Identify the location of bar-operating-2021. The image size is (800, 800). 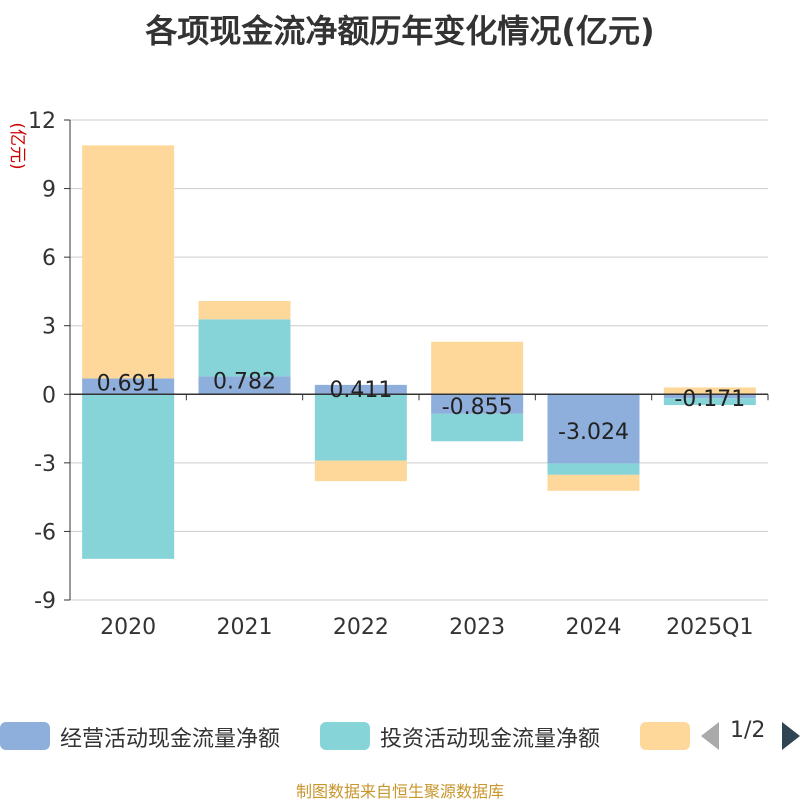
(244, 385).